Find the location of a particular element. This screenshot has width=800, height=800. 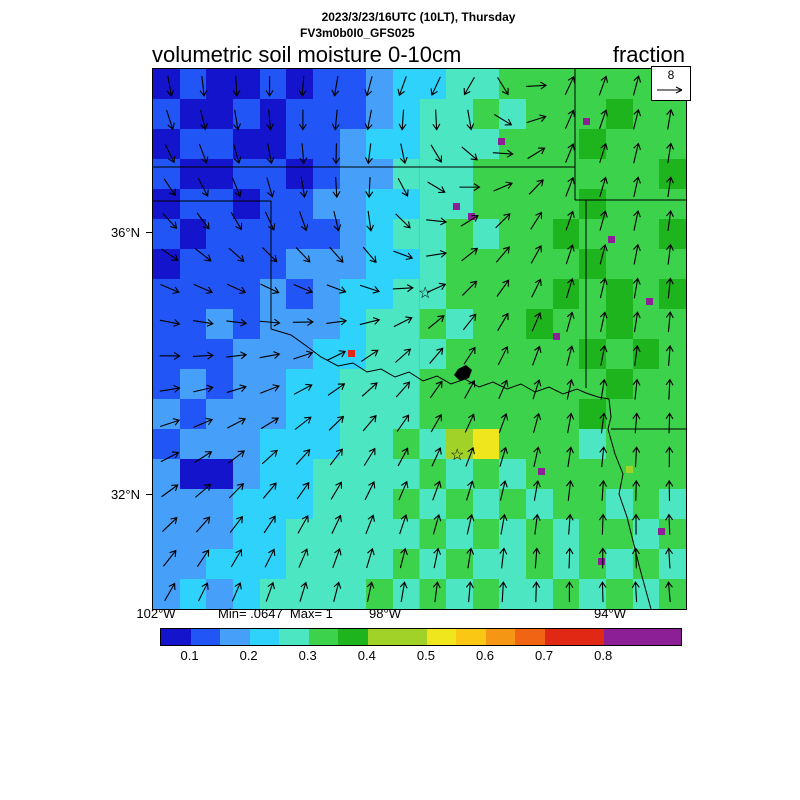

units-label: fraction is located at coordinates (648, 54).